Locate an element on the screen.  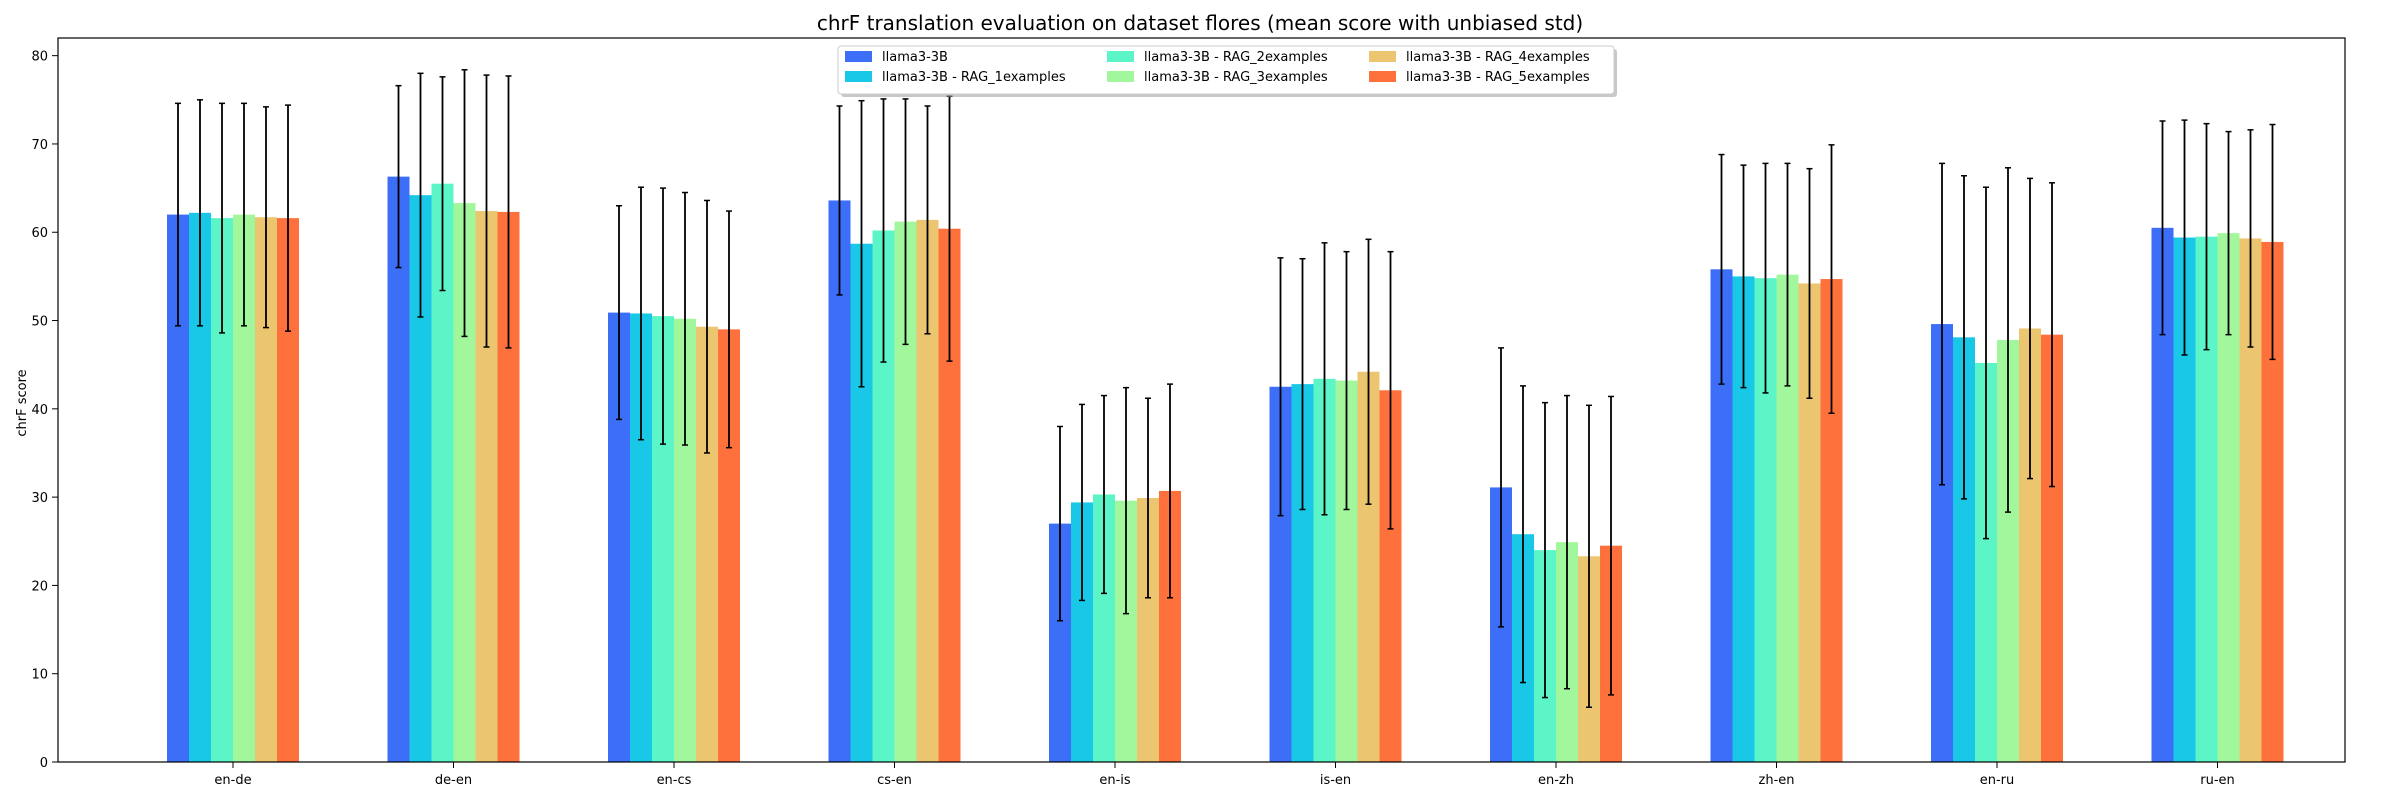
x-tick-label: ru-en is located at coordinates (2217, 780).